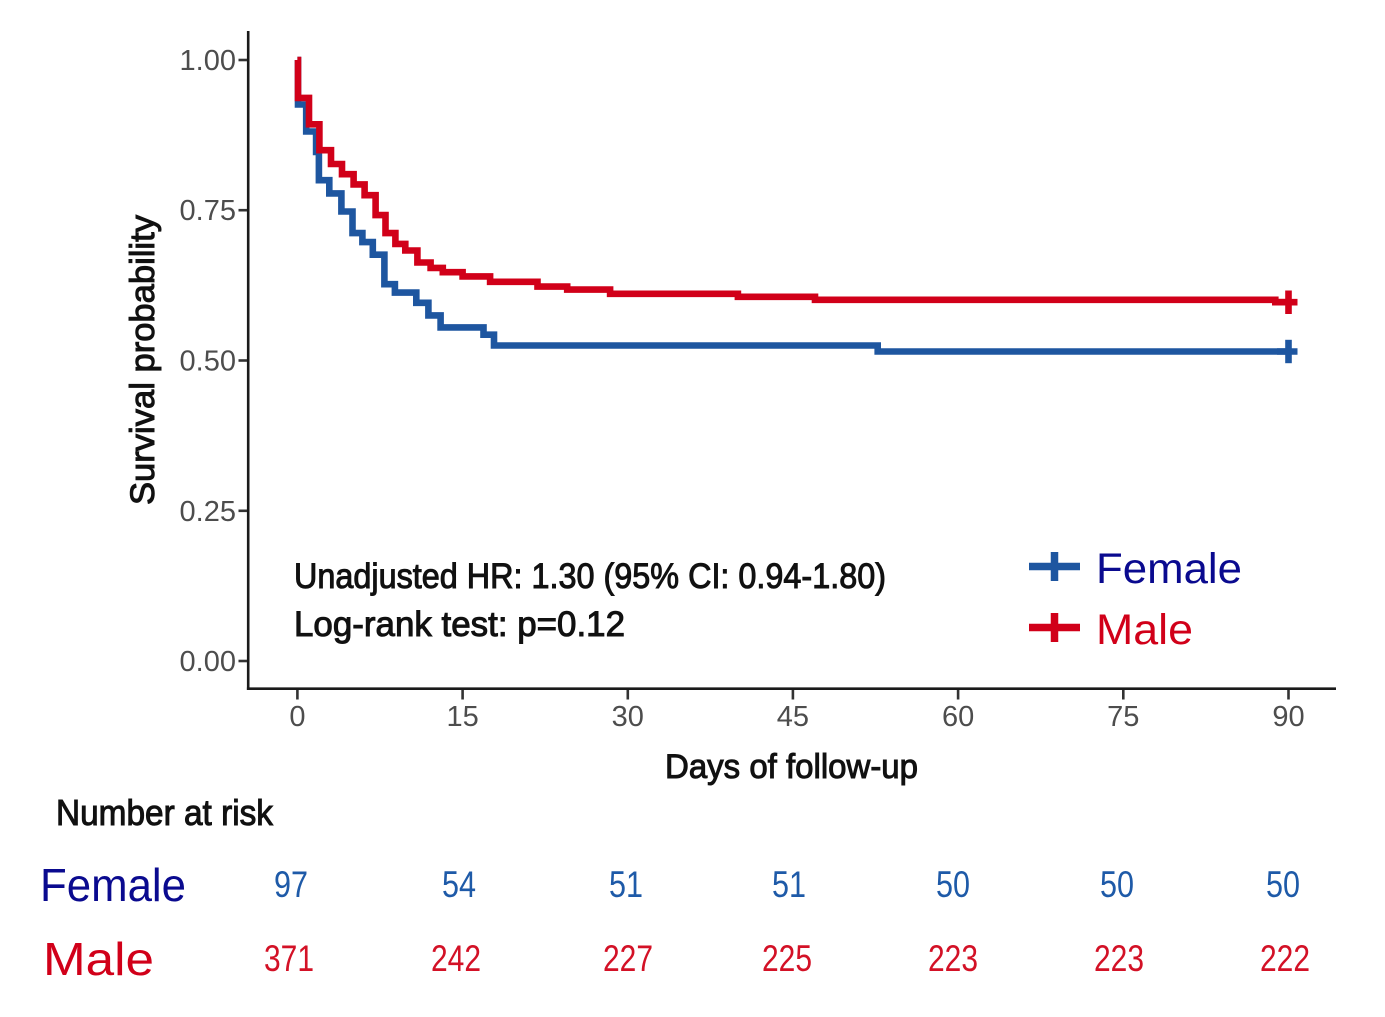  I want to click on svg-text: 1.00, so click(208, 61).